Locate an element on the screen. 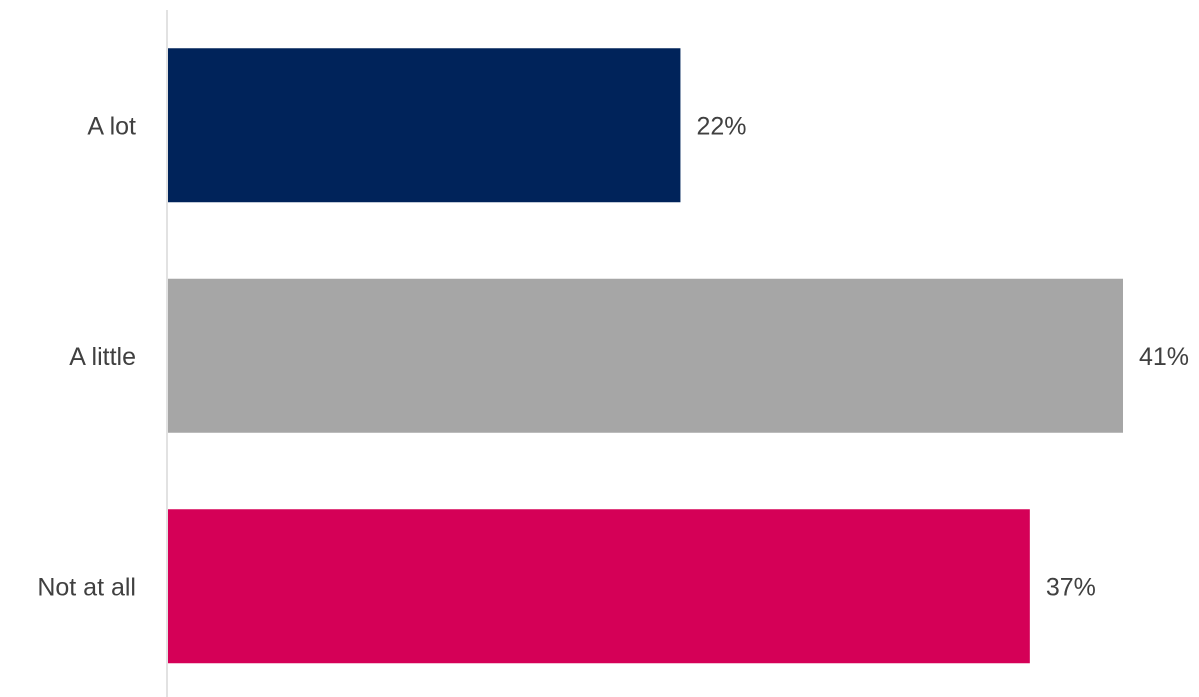  data-label: 37% is located at coordinates (1071, 587).